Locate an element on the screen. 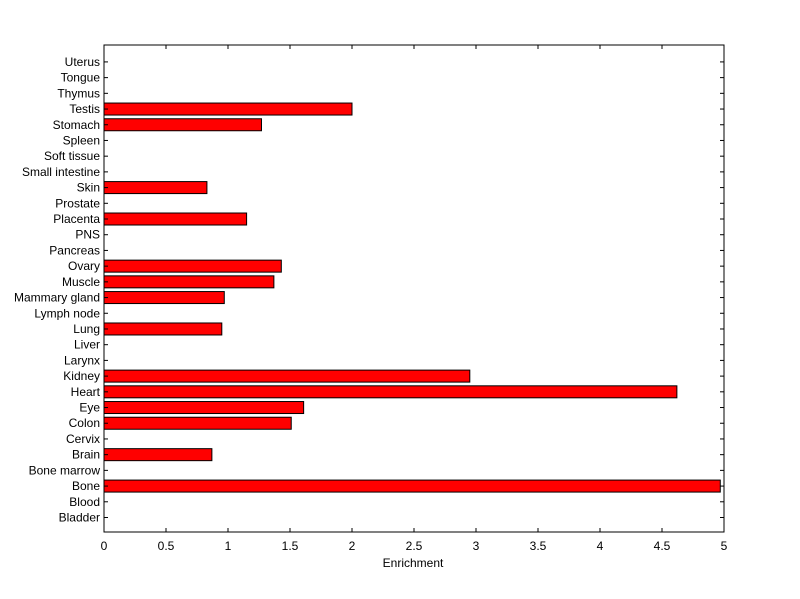  bar-placenta is located at coordinates (175, 219).